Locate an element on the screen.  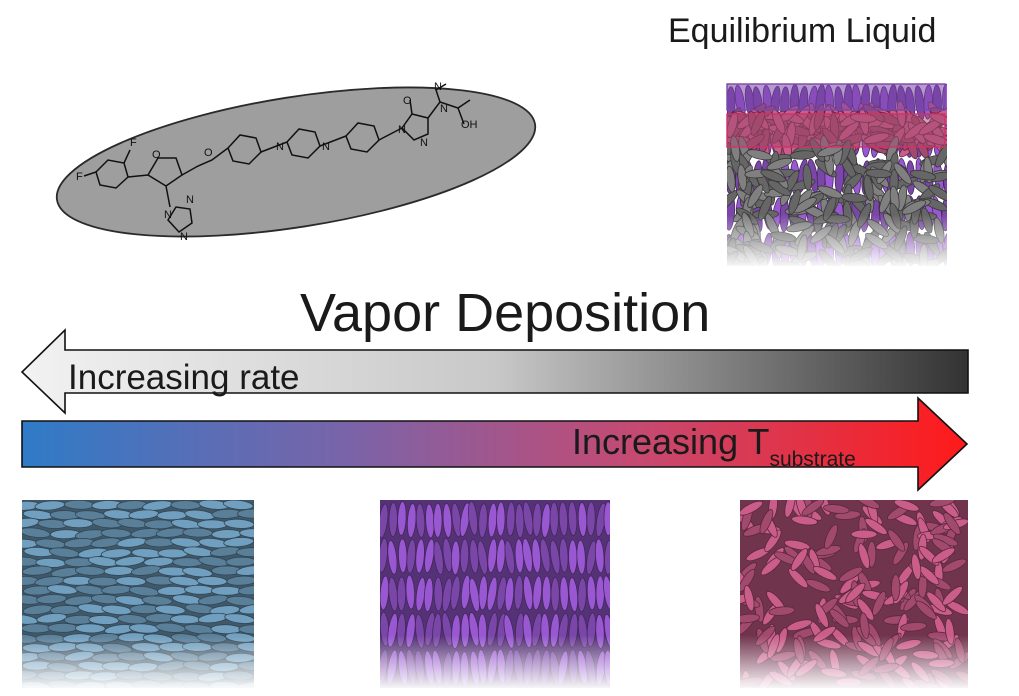
increasing-temperature-label: Increasing Tsubstrate is located at coordinates (714, 446).